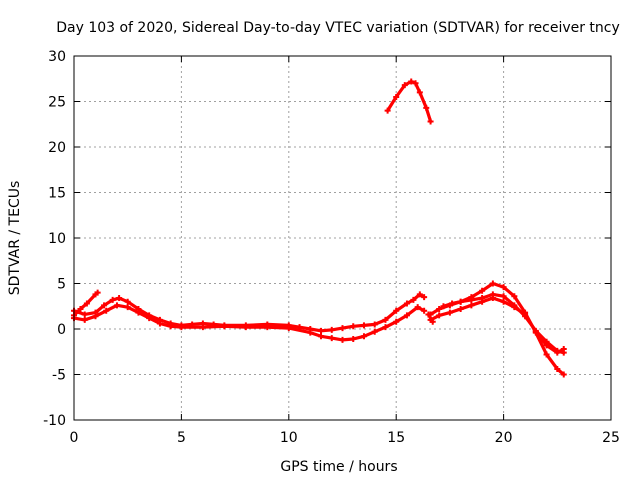 This screenshot has width=640, height=480. Describe the element at coordinates (61, 285) in the screenshot. I see `y-tick-label: 5` at that location.